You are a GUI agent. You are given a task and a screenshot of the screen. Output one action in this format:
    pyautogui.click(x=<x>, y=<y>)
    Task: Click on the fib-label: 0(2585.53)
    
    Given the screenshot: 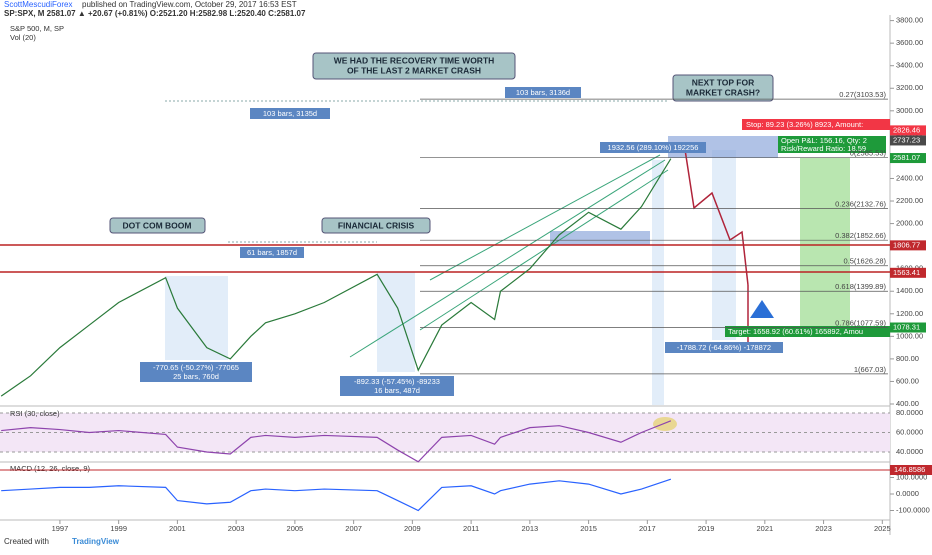 What is the action you would take?
    pyautogui.click(x=868, y=153)
    